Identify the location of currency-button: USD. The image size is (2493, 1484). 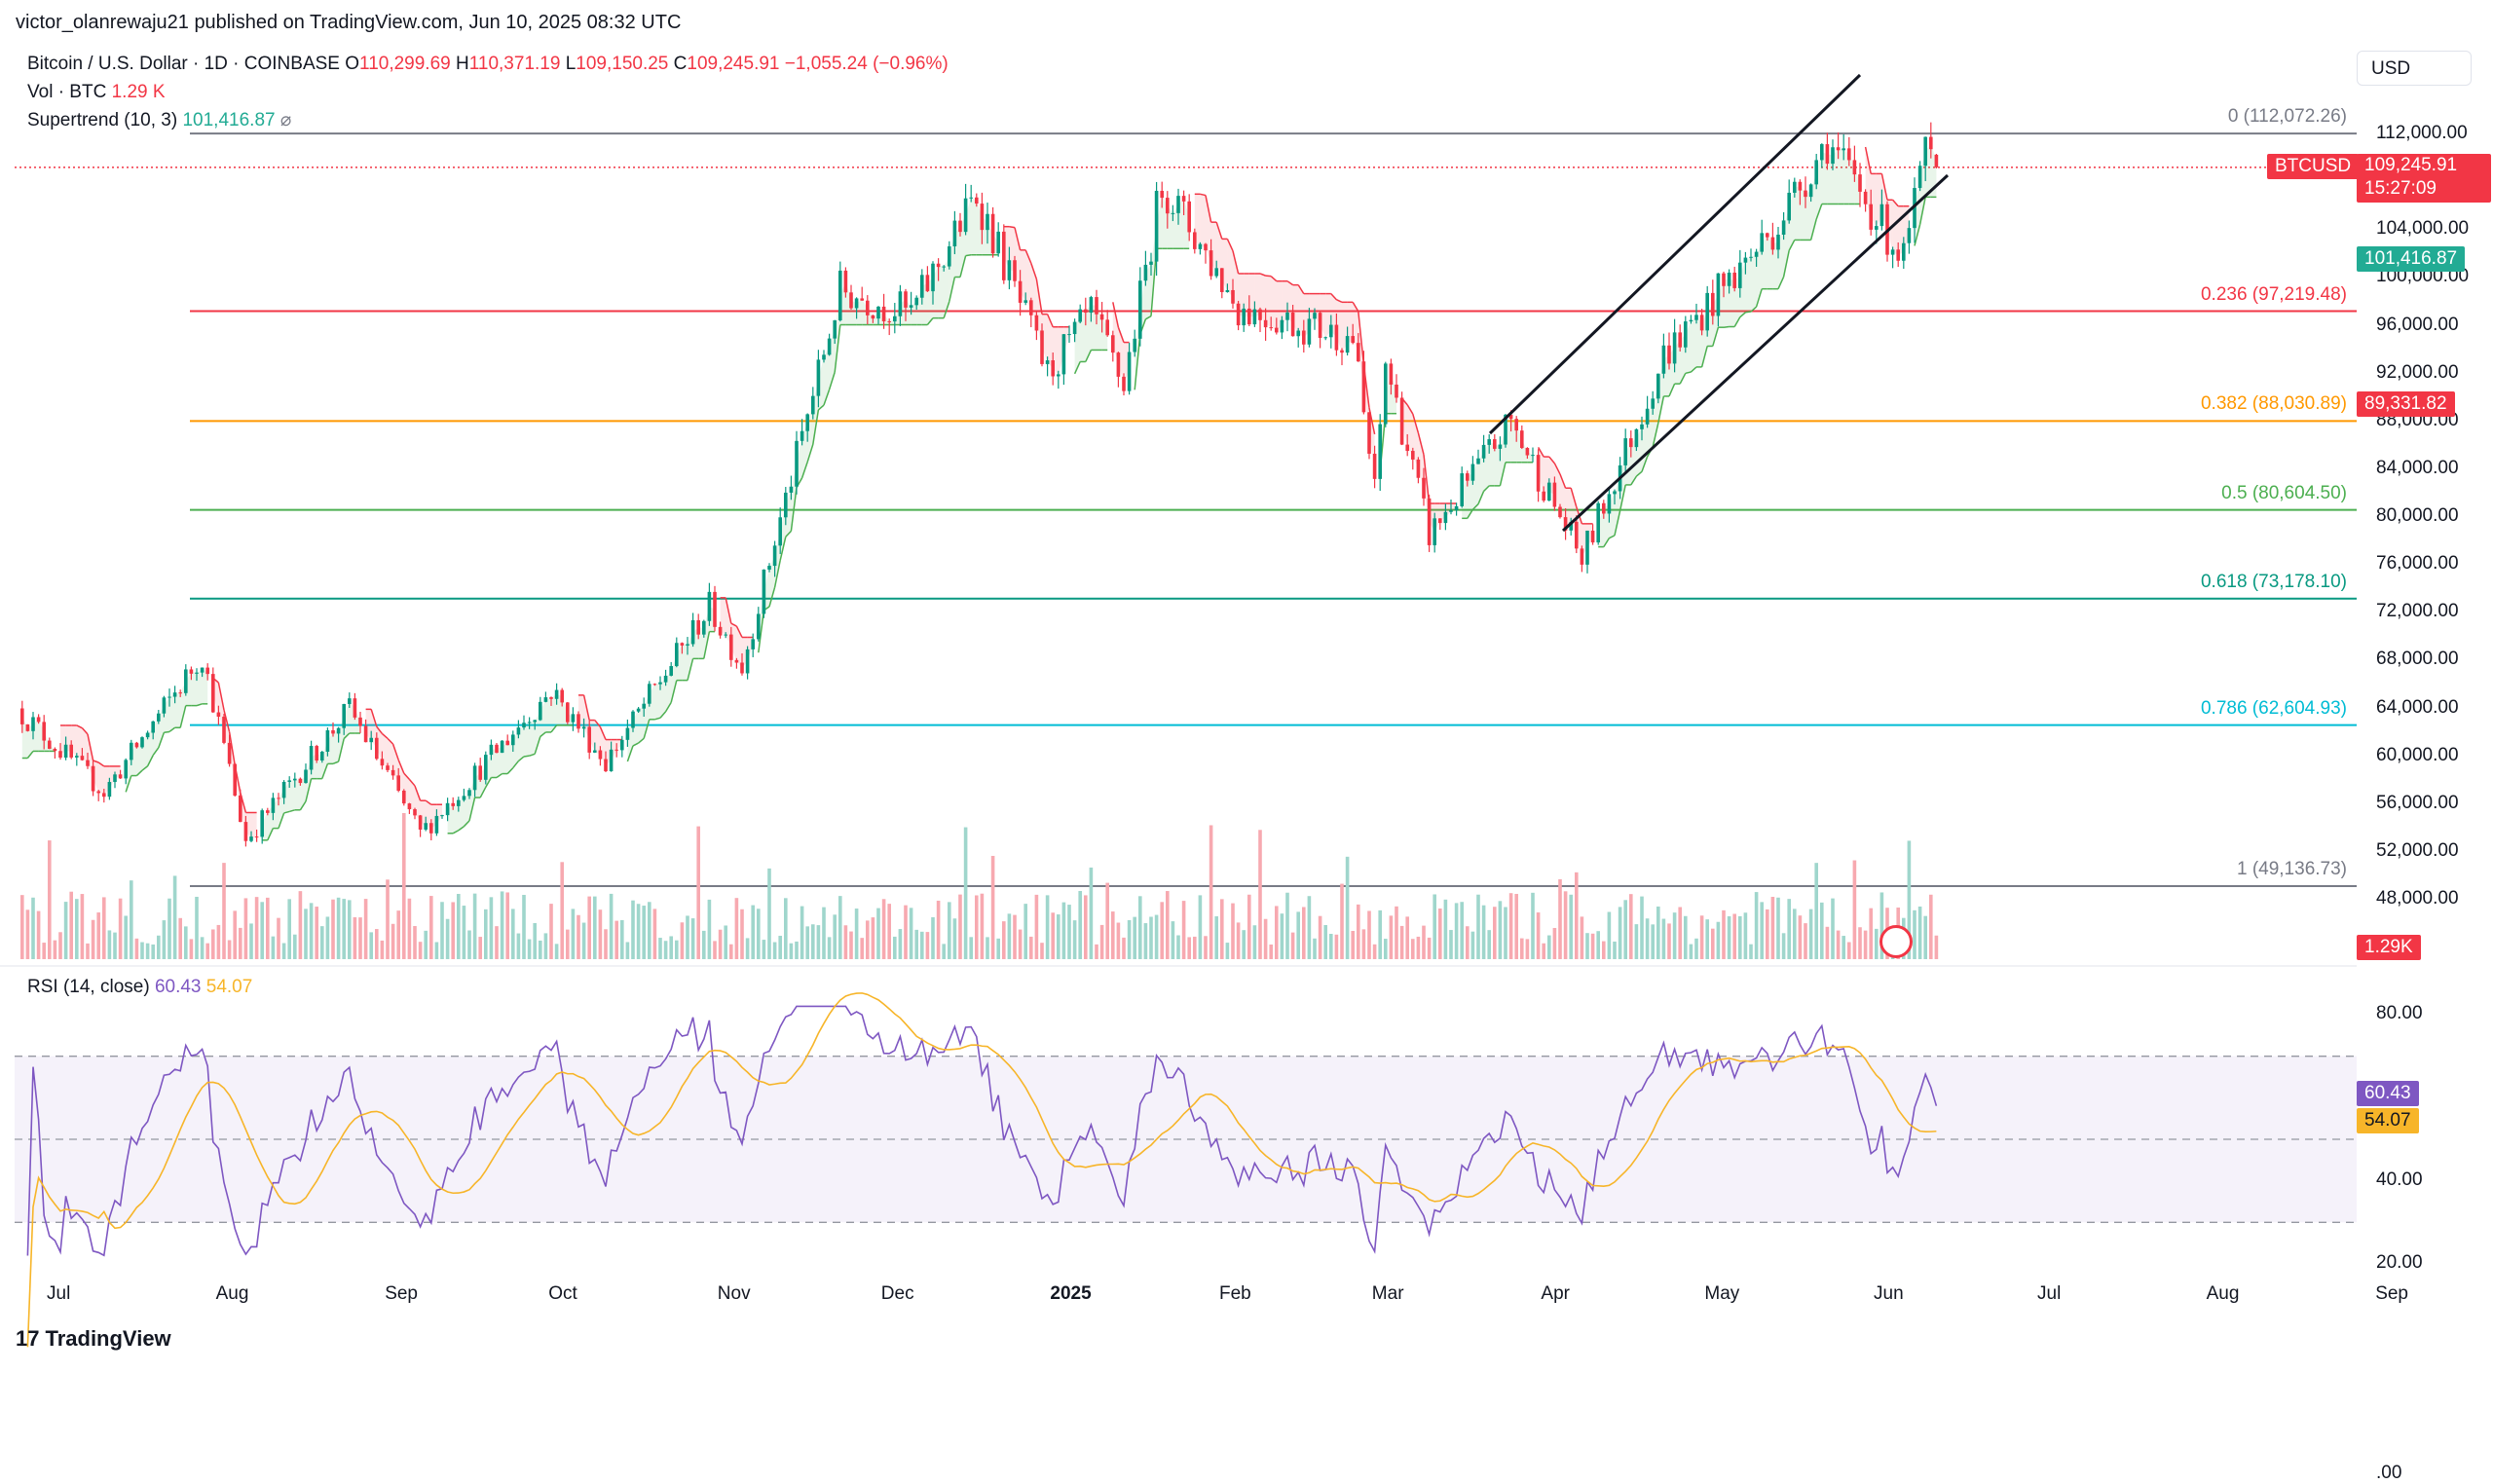
(2415, 68).